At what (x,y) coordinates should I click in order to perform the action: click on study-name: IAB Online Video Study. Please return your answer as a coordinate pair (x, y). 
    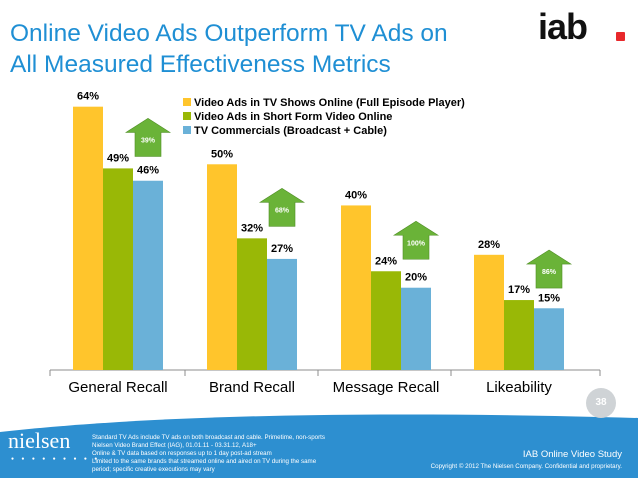
    Looking at the image, I should click on (572, 454).